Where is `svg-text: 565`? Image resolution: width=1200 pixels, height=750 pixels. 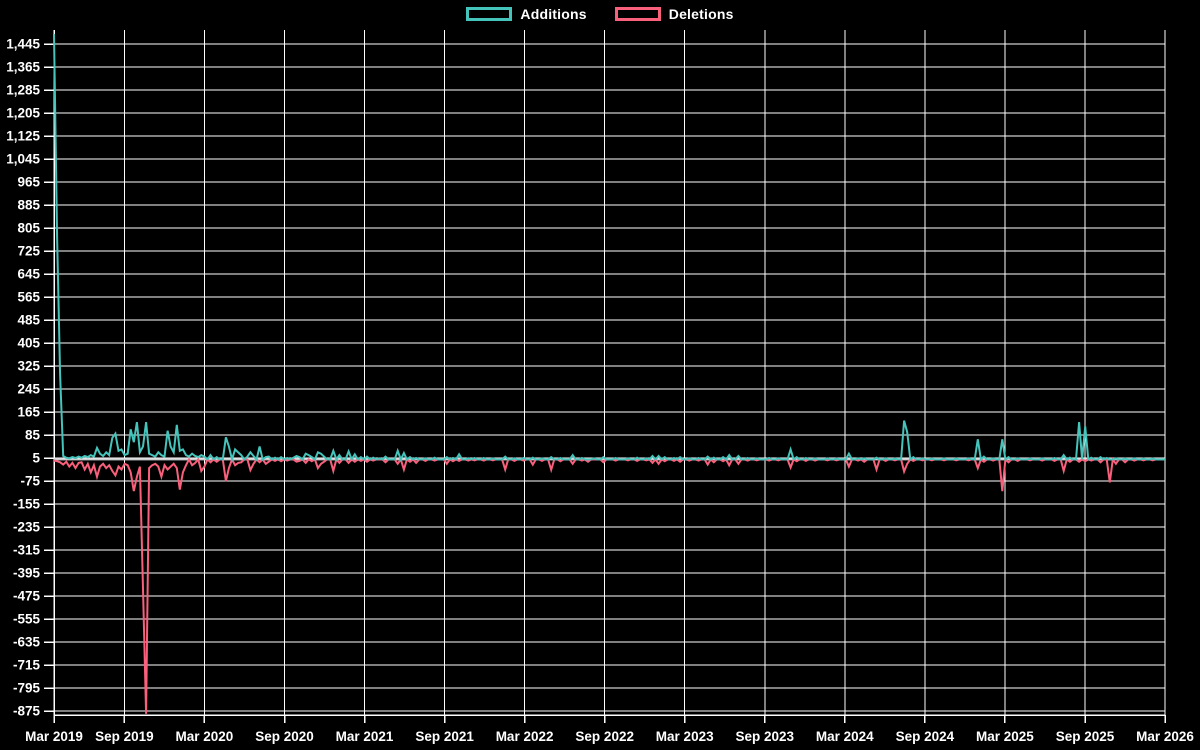 svg-text: 565 is located at coordinates (28, 297).